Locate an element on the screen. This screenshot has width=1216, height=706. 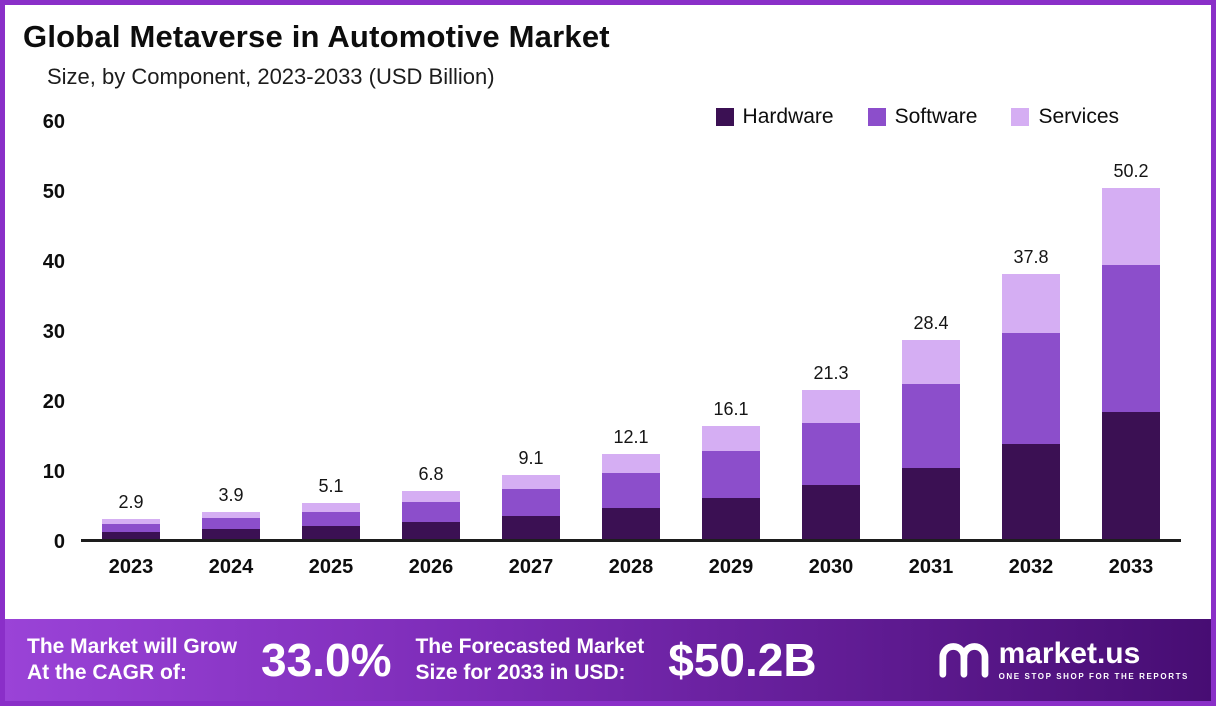
legend-swatch-software is located at coordinates (876, 117).